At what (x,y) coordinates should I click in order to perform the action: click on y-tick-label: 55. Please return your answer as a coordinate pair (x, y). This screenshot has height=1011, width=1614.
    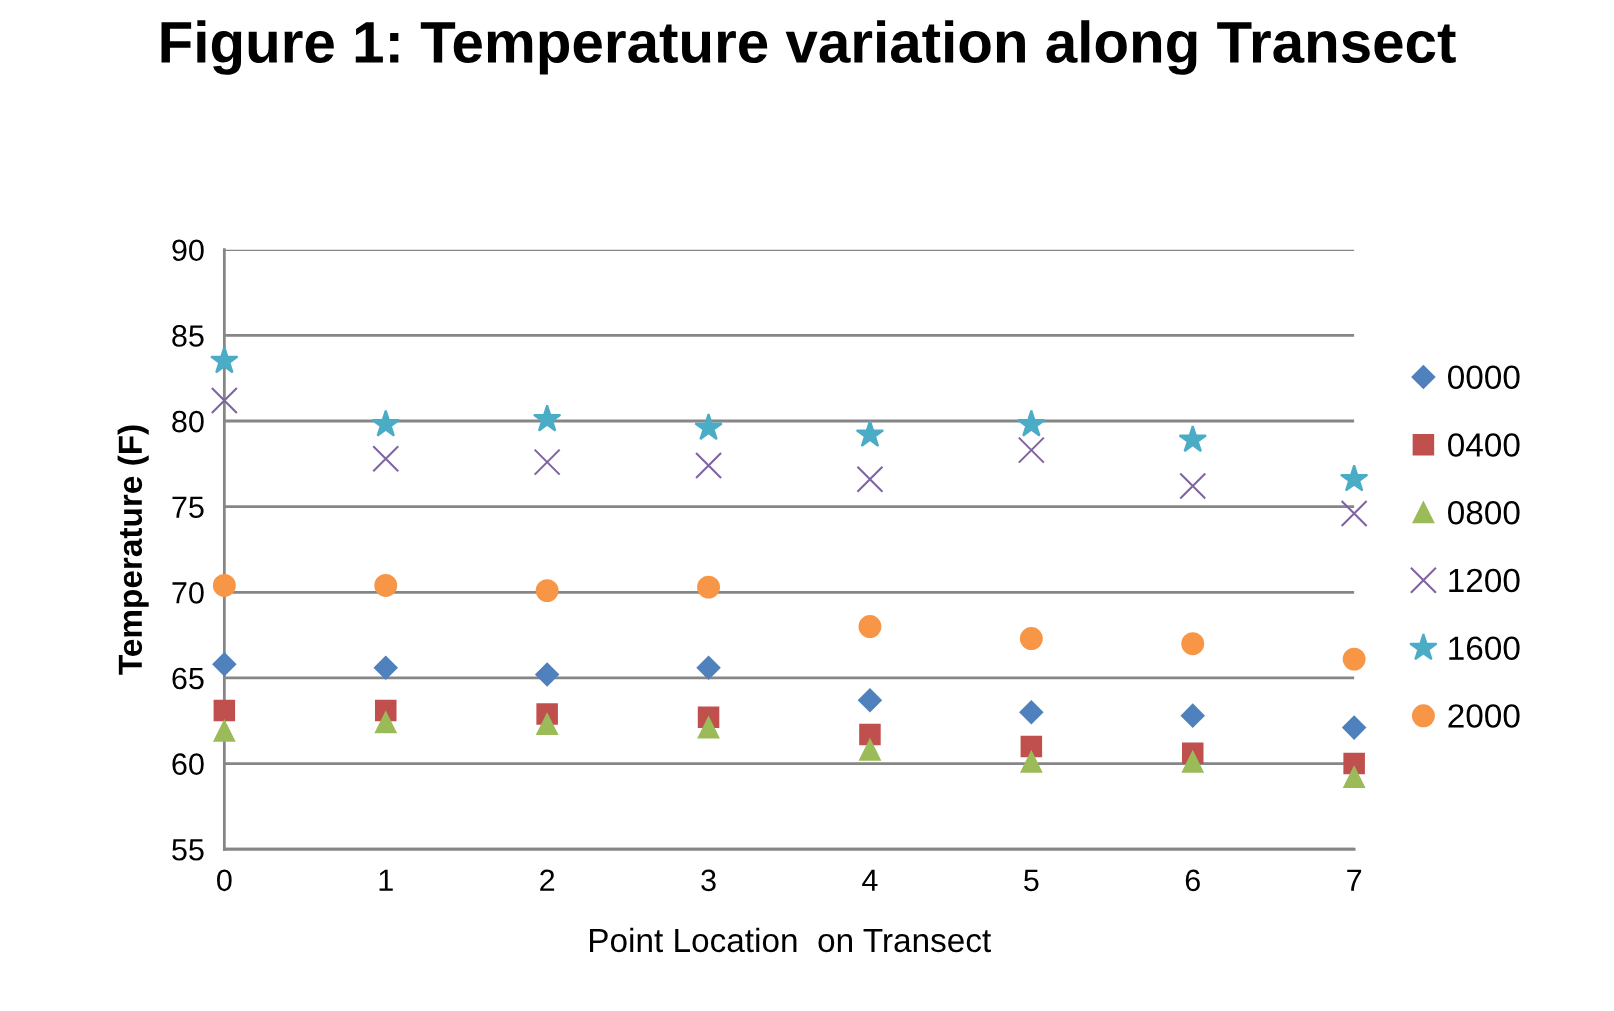
    Looking at the image, I should click on (188, 850).